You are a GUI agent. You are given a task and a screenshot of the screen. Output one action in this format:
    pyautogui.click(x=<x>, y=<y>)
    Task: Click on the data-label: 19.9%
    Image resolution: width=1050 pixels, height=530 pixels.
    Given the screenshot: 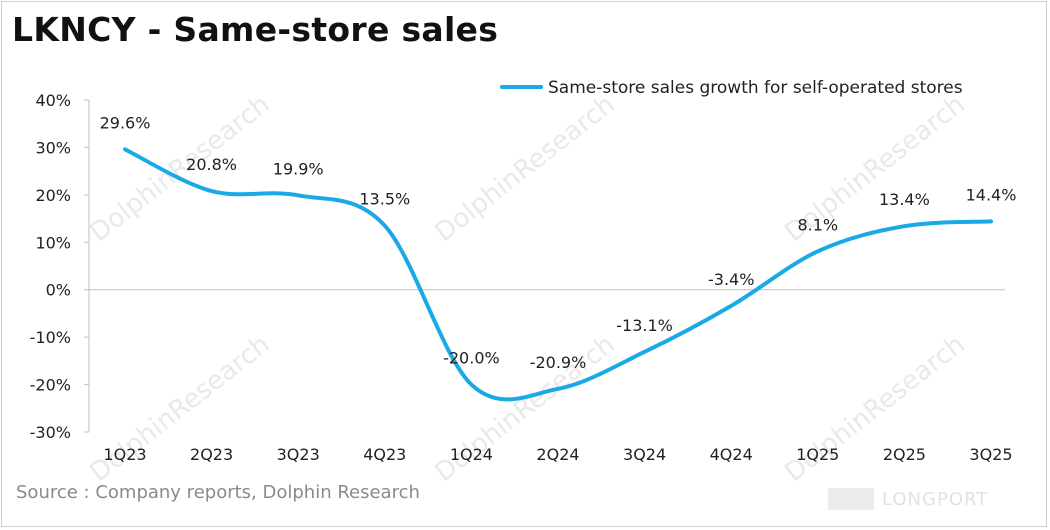 What is the action you would take?
    pyautogui.click(x=298, y=168)
    